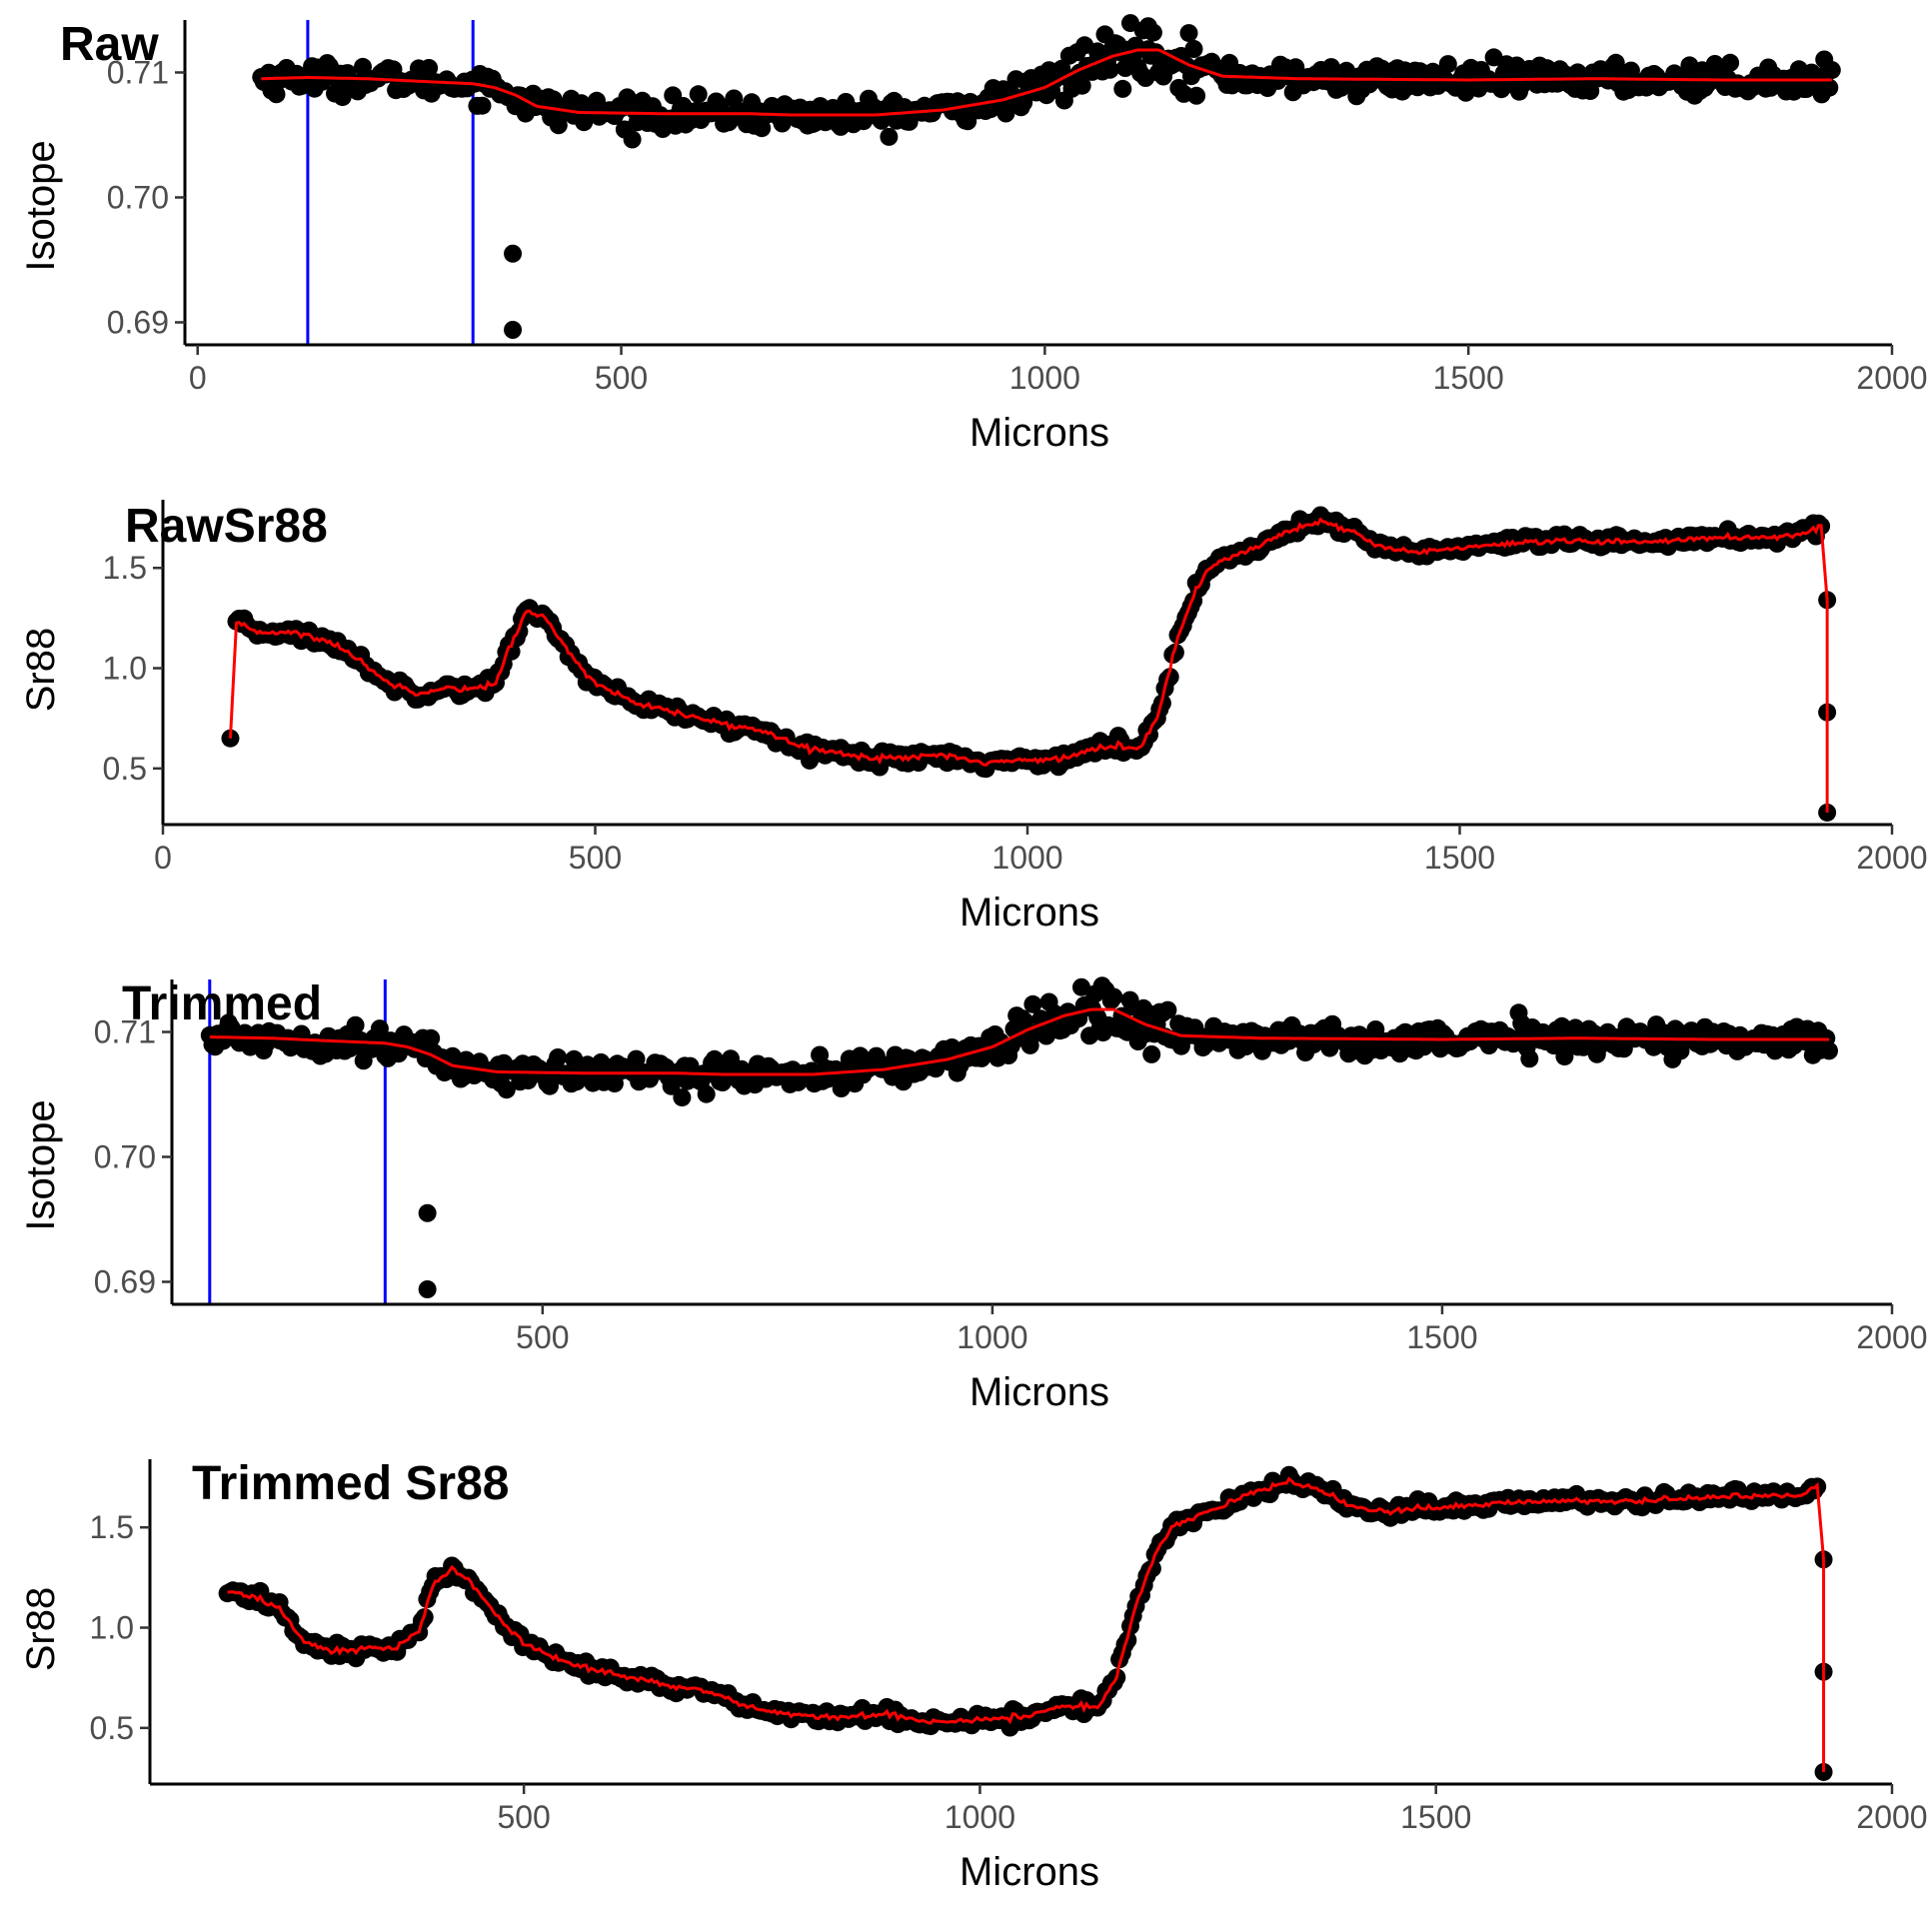 This screenshot has width=1932, height=1919. Describe the element at coordinates (41, 1630) in the screenshot. I see `y-axis-label-trimmed-sr88: Sr88` at that location.